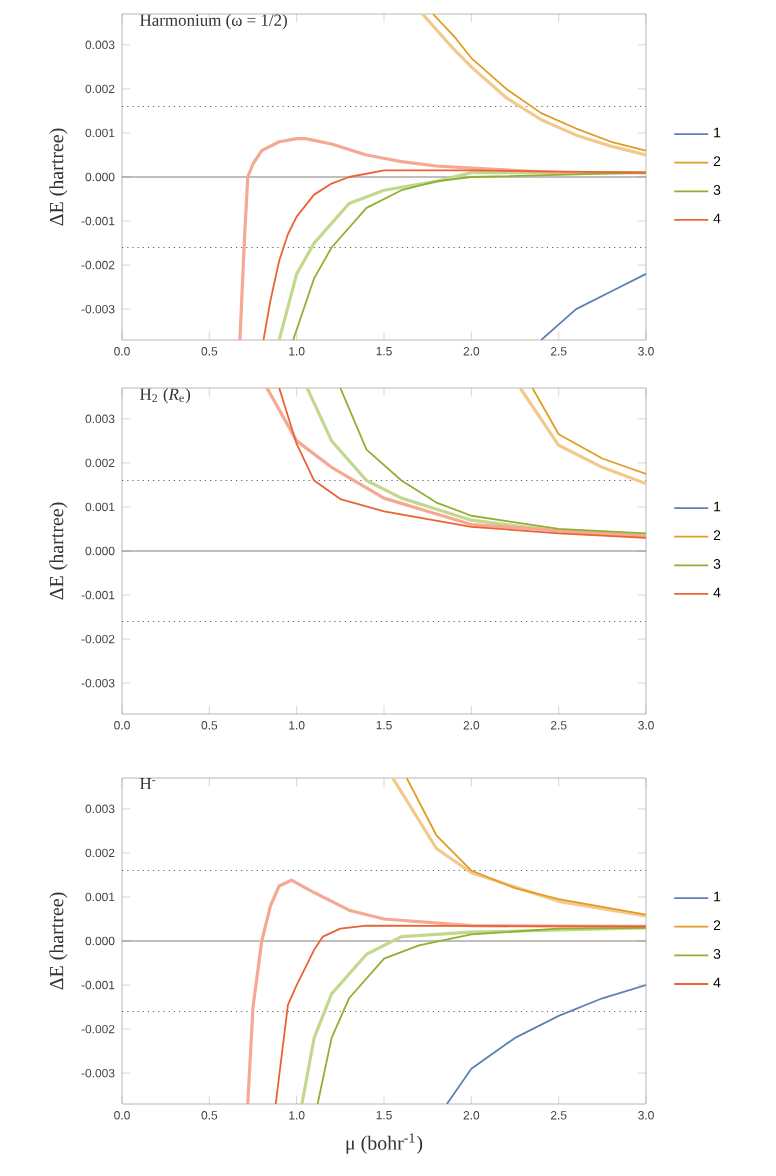 The width and height of the screenshot is (776, 1176). Describe the element at coordinates (148, 783) in the screenshot. I see `chart-title: H$^{-}$` at that location.